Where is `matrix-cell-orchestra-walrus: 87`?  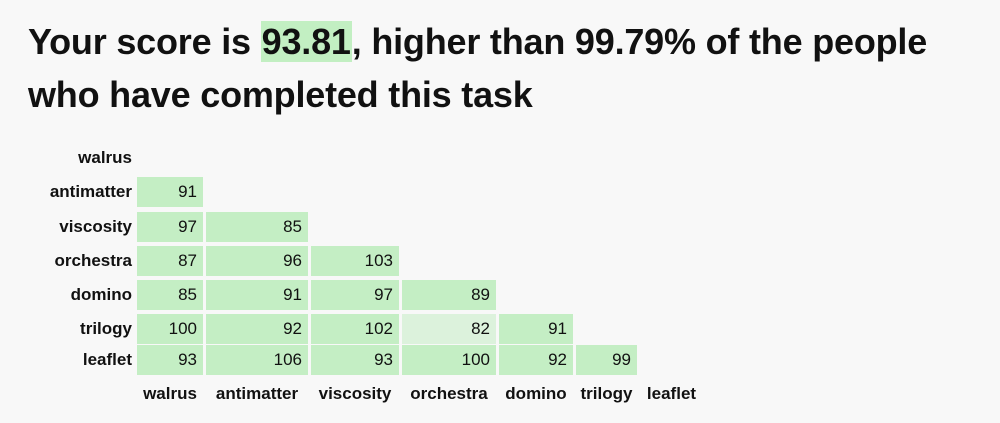 matrix-cell-orchestra-walrus: 87 is located at coordinates (170, 261).